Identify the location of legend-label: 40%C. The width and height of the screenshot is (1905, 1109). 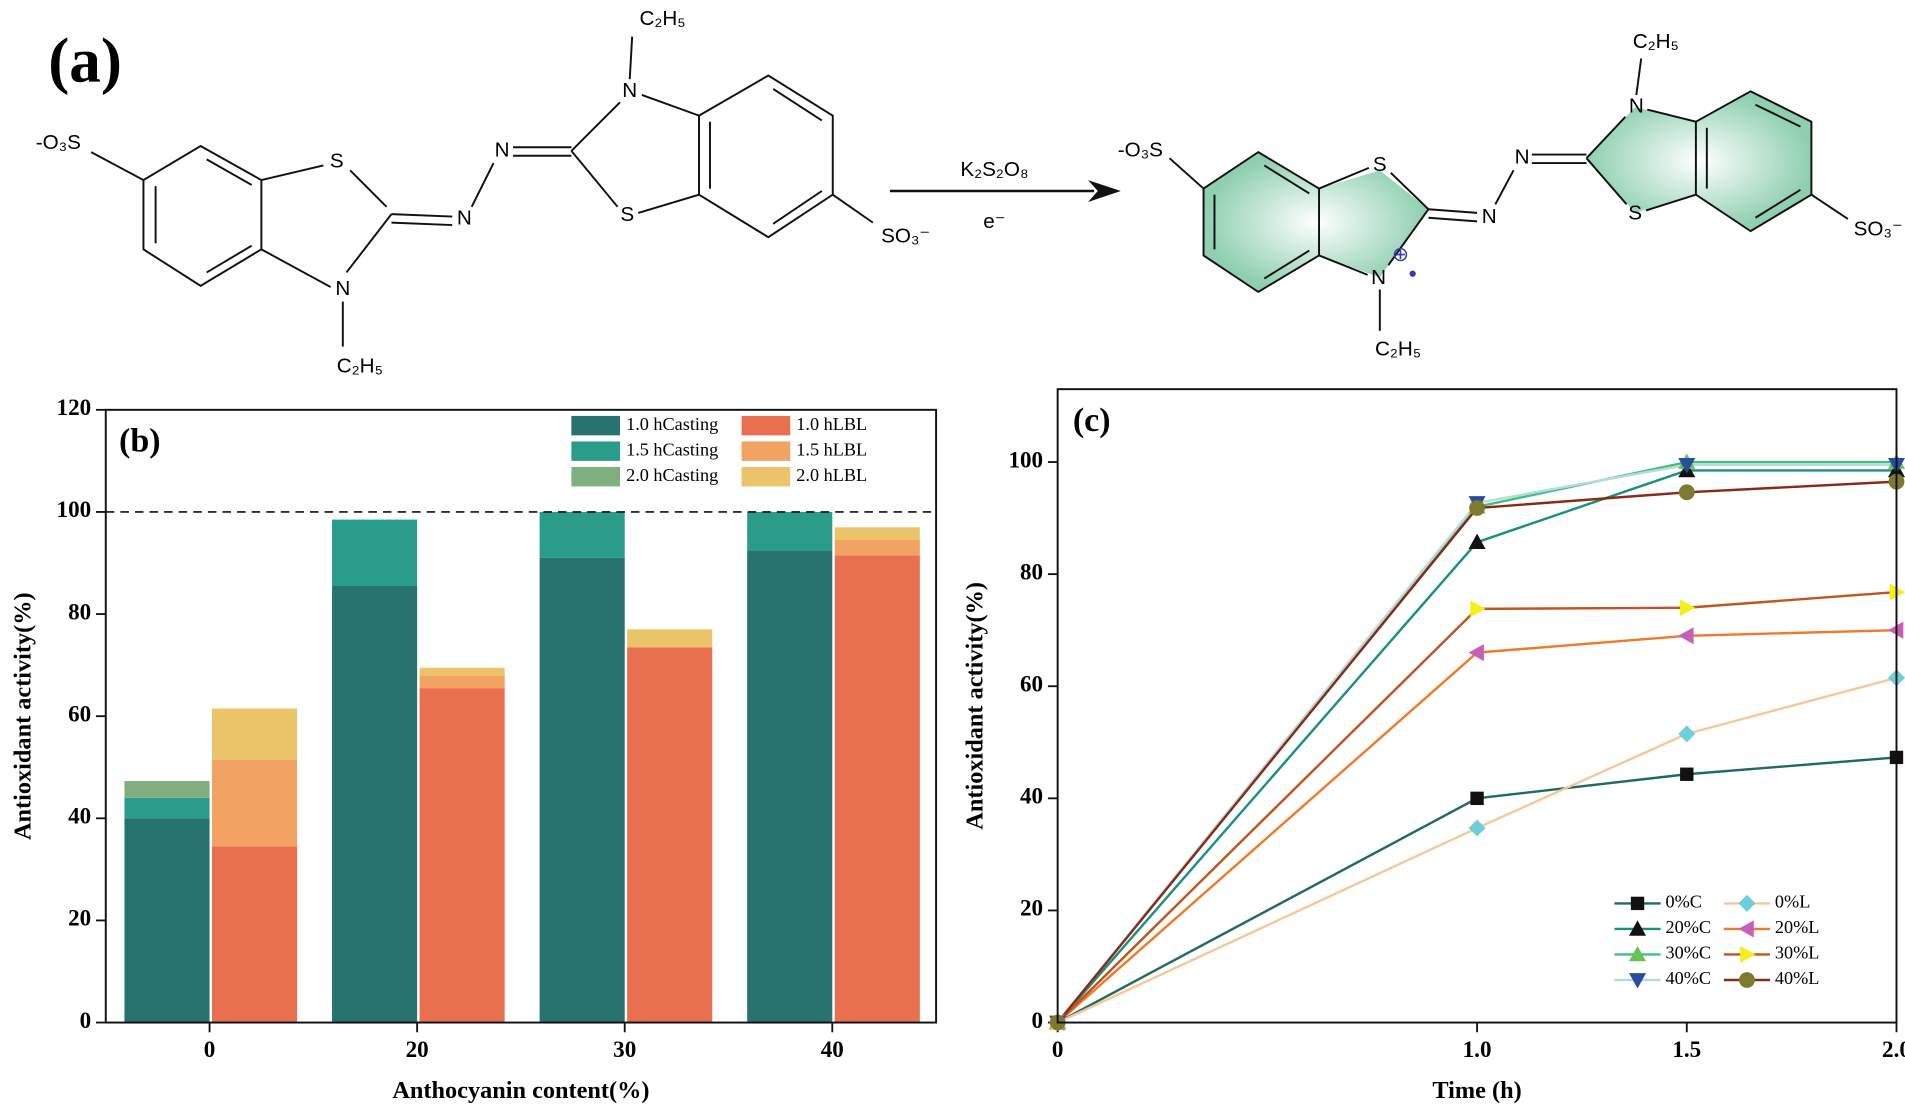
(1689, 978).